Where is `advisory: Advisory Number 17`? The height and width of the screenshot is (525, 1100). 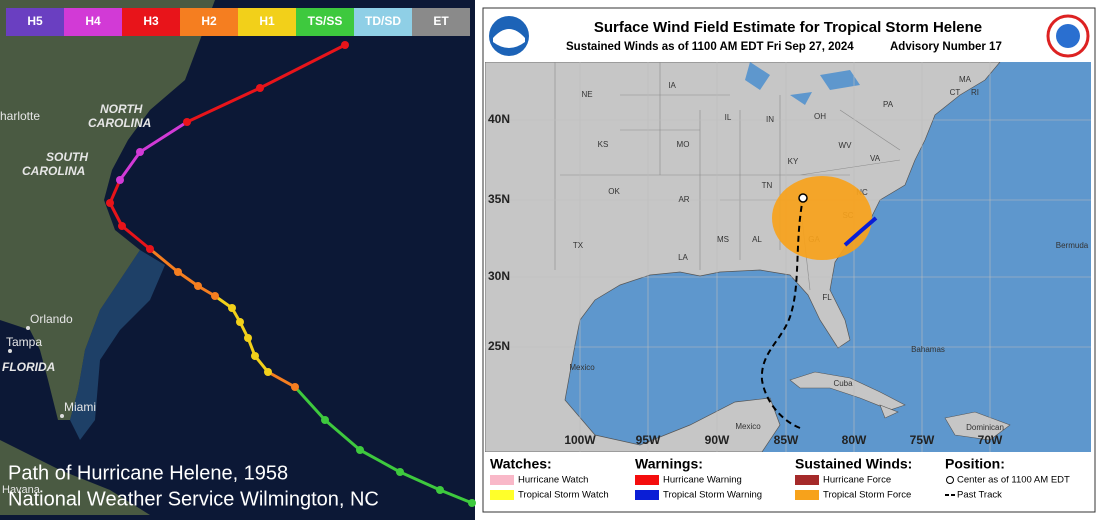
advisory: Advisory Number 17 is located at coordinates (946, 47).